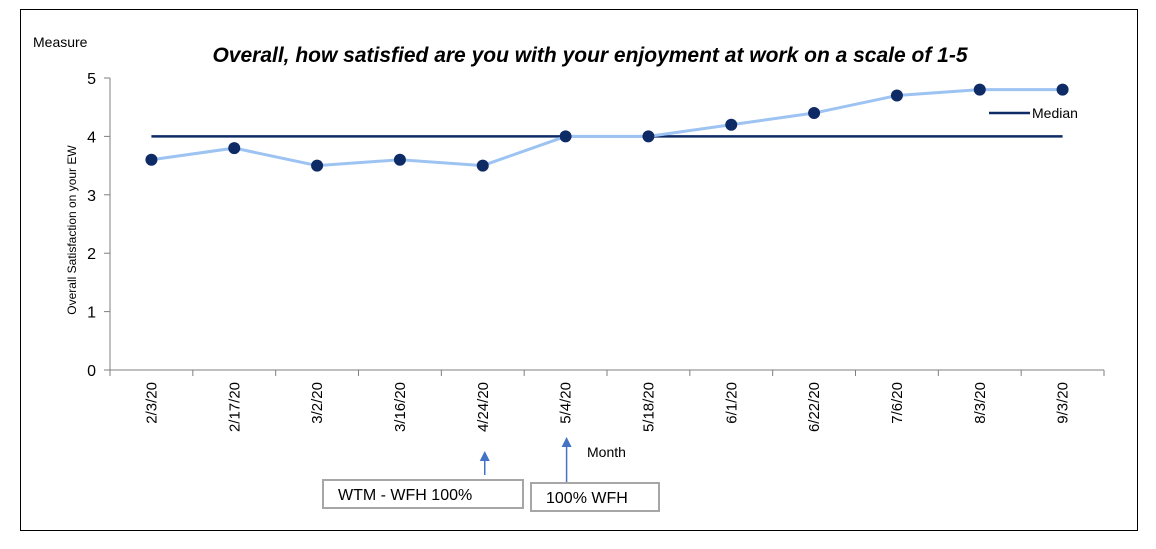 This screenshot has height=549, width=1156. Describe the element at coordinates (91, 254) in the screenshot. I see `y-tick-label: 2` at that location.